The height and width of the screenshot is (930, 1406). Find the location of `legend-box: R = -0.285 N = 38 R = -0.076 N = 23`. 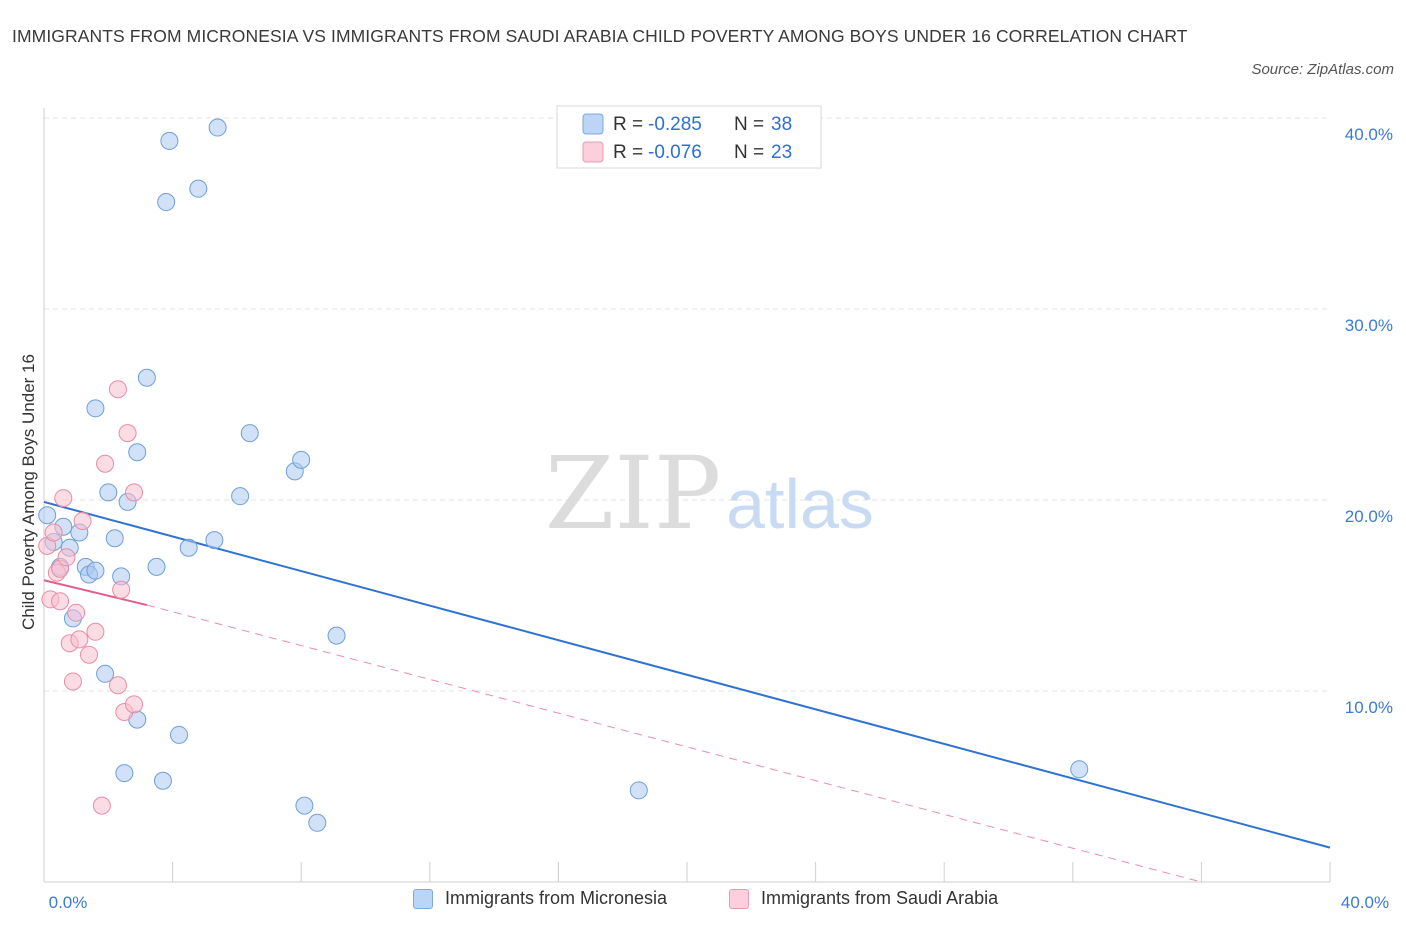

legend-box: R = -0.285 N = 38 R = -0.076 N = 23 is located at coordinates (689, 137).